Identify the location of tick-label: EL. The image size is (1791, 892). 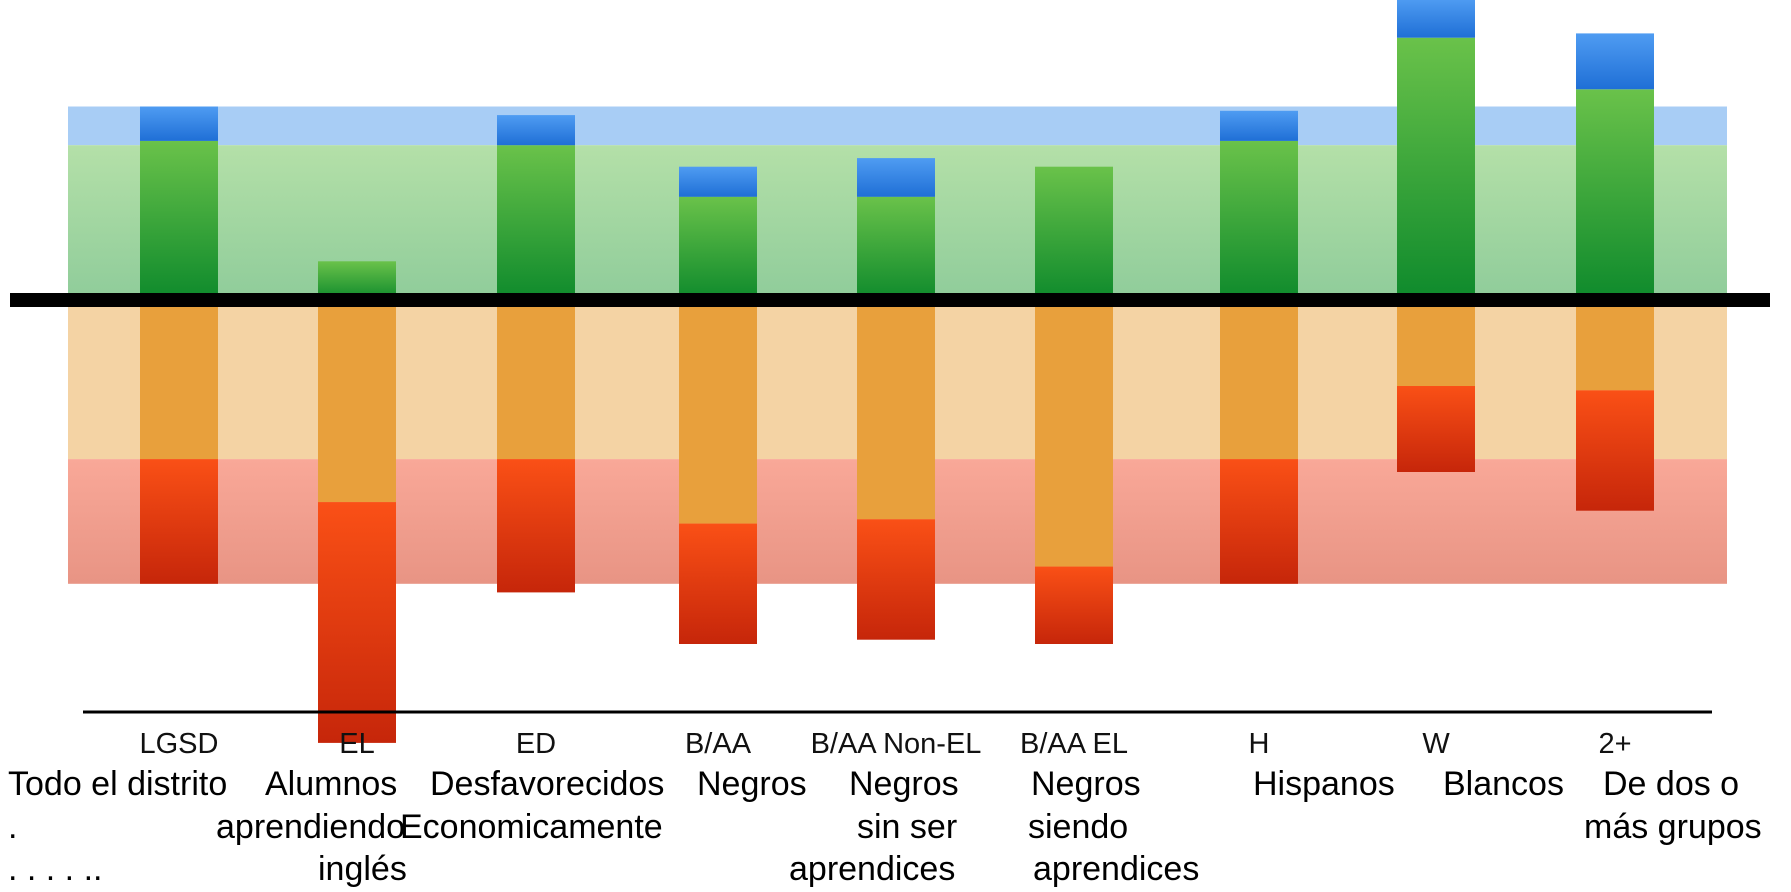
(356, 744).